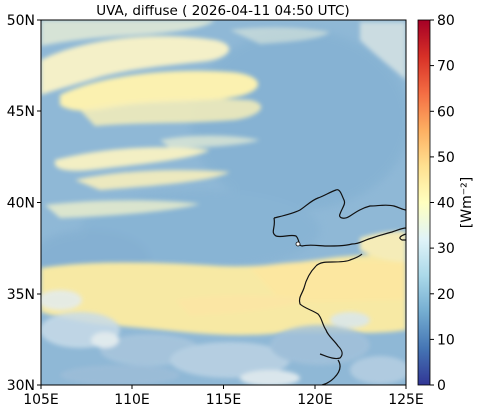  I want to click on colorbar-tick-label: 80, so click(446, 21).